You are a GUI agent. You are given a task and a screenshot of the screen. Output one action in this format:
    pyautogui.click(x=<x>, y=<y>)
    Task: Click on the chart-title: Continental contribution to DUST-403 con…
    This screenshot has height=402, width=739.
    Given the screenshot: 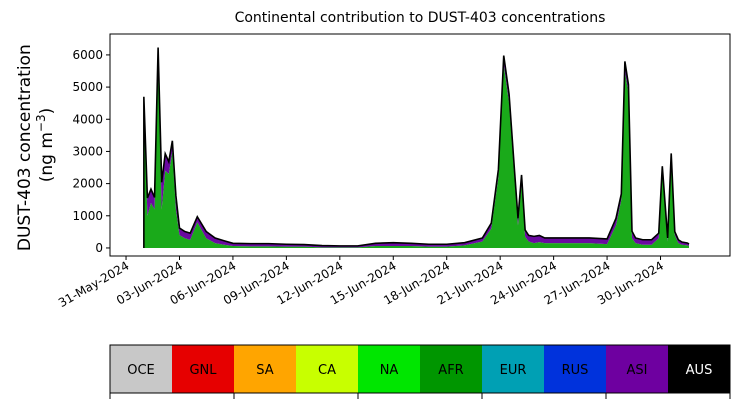 What is the action you would take?
    pyautogui.click(x=420, y=18)
    